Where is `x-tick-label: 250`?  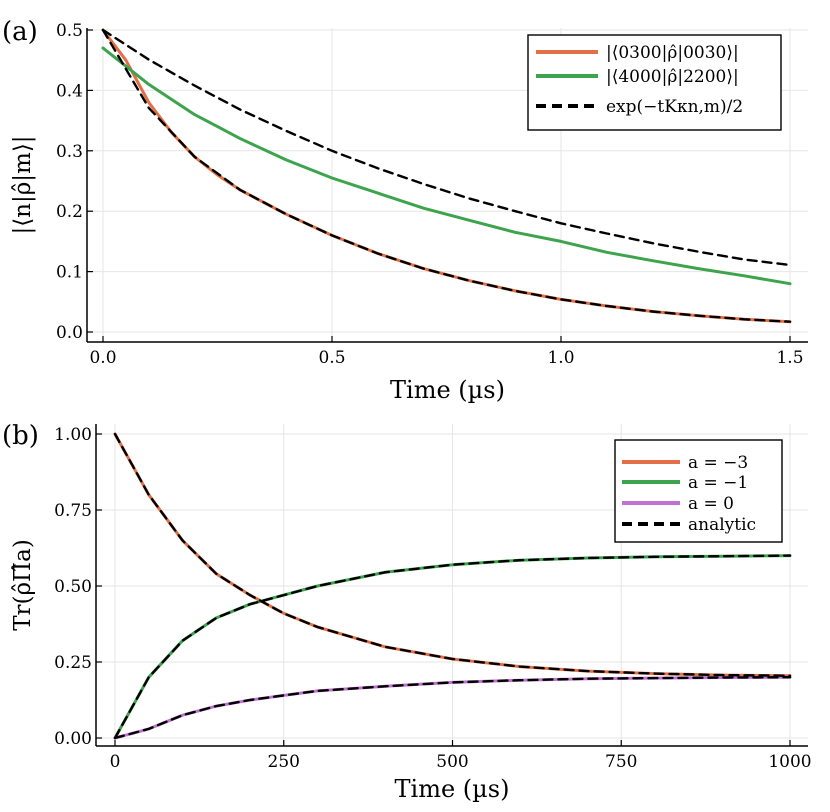 x-tick-label: 250 is located at coordinates (284, 762).